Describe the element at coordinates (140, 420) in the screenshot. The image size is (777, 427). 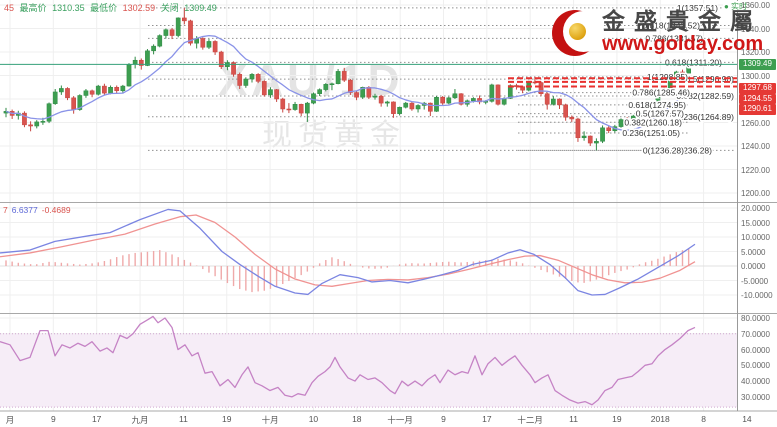
I see `time-axis-label: 九月` at that location.